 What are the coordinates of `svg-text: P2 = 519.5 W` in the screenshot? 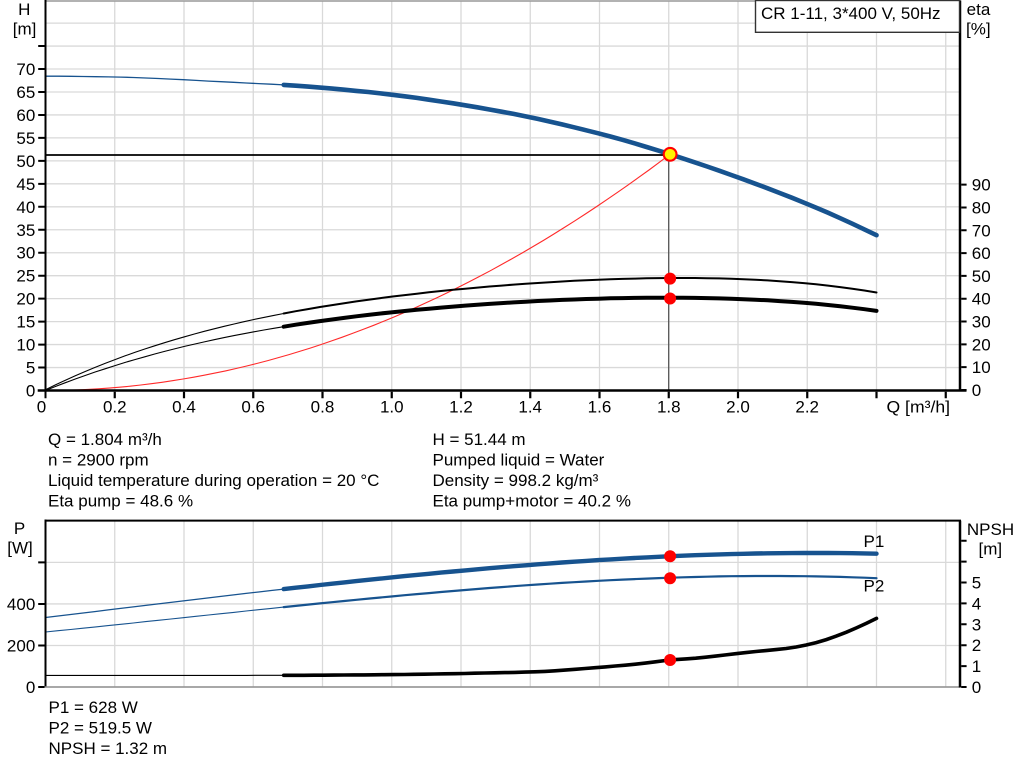 It's located at (100, 728).